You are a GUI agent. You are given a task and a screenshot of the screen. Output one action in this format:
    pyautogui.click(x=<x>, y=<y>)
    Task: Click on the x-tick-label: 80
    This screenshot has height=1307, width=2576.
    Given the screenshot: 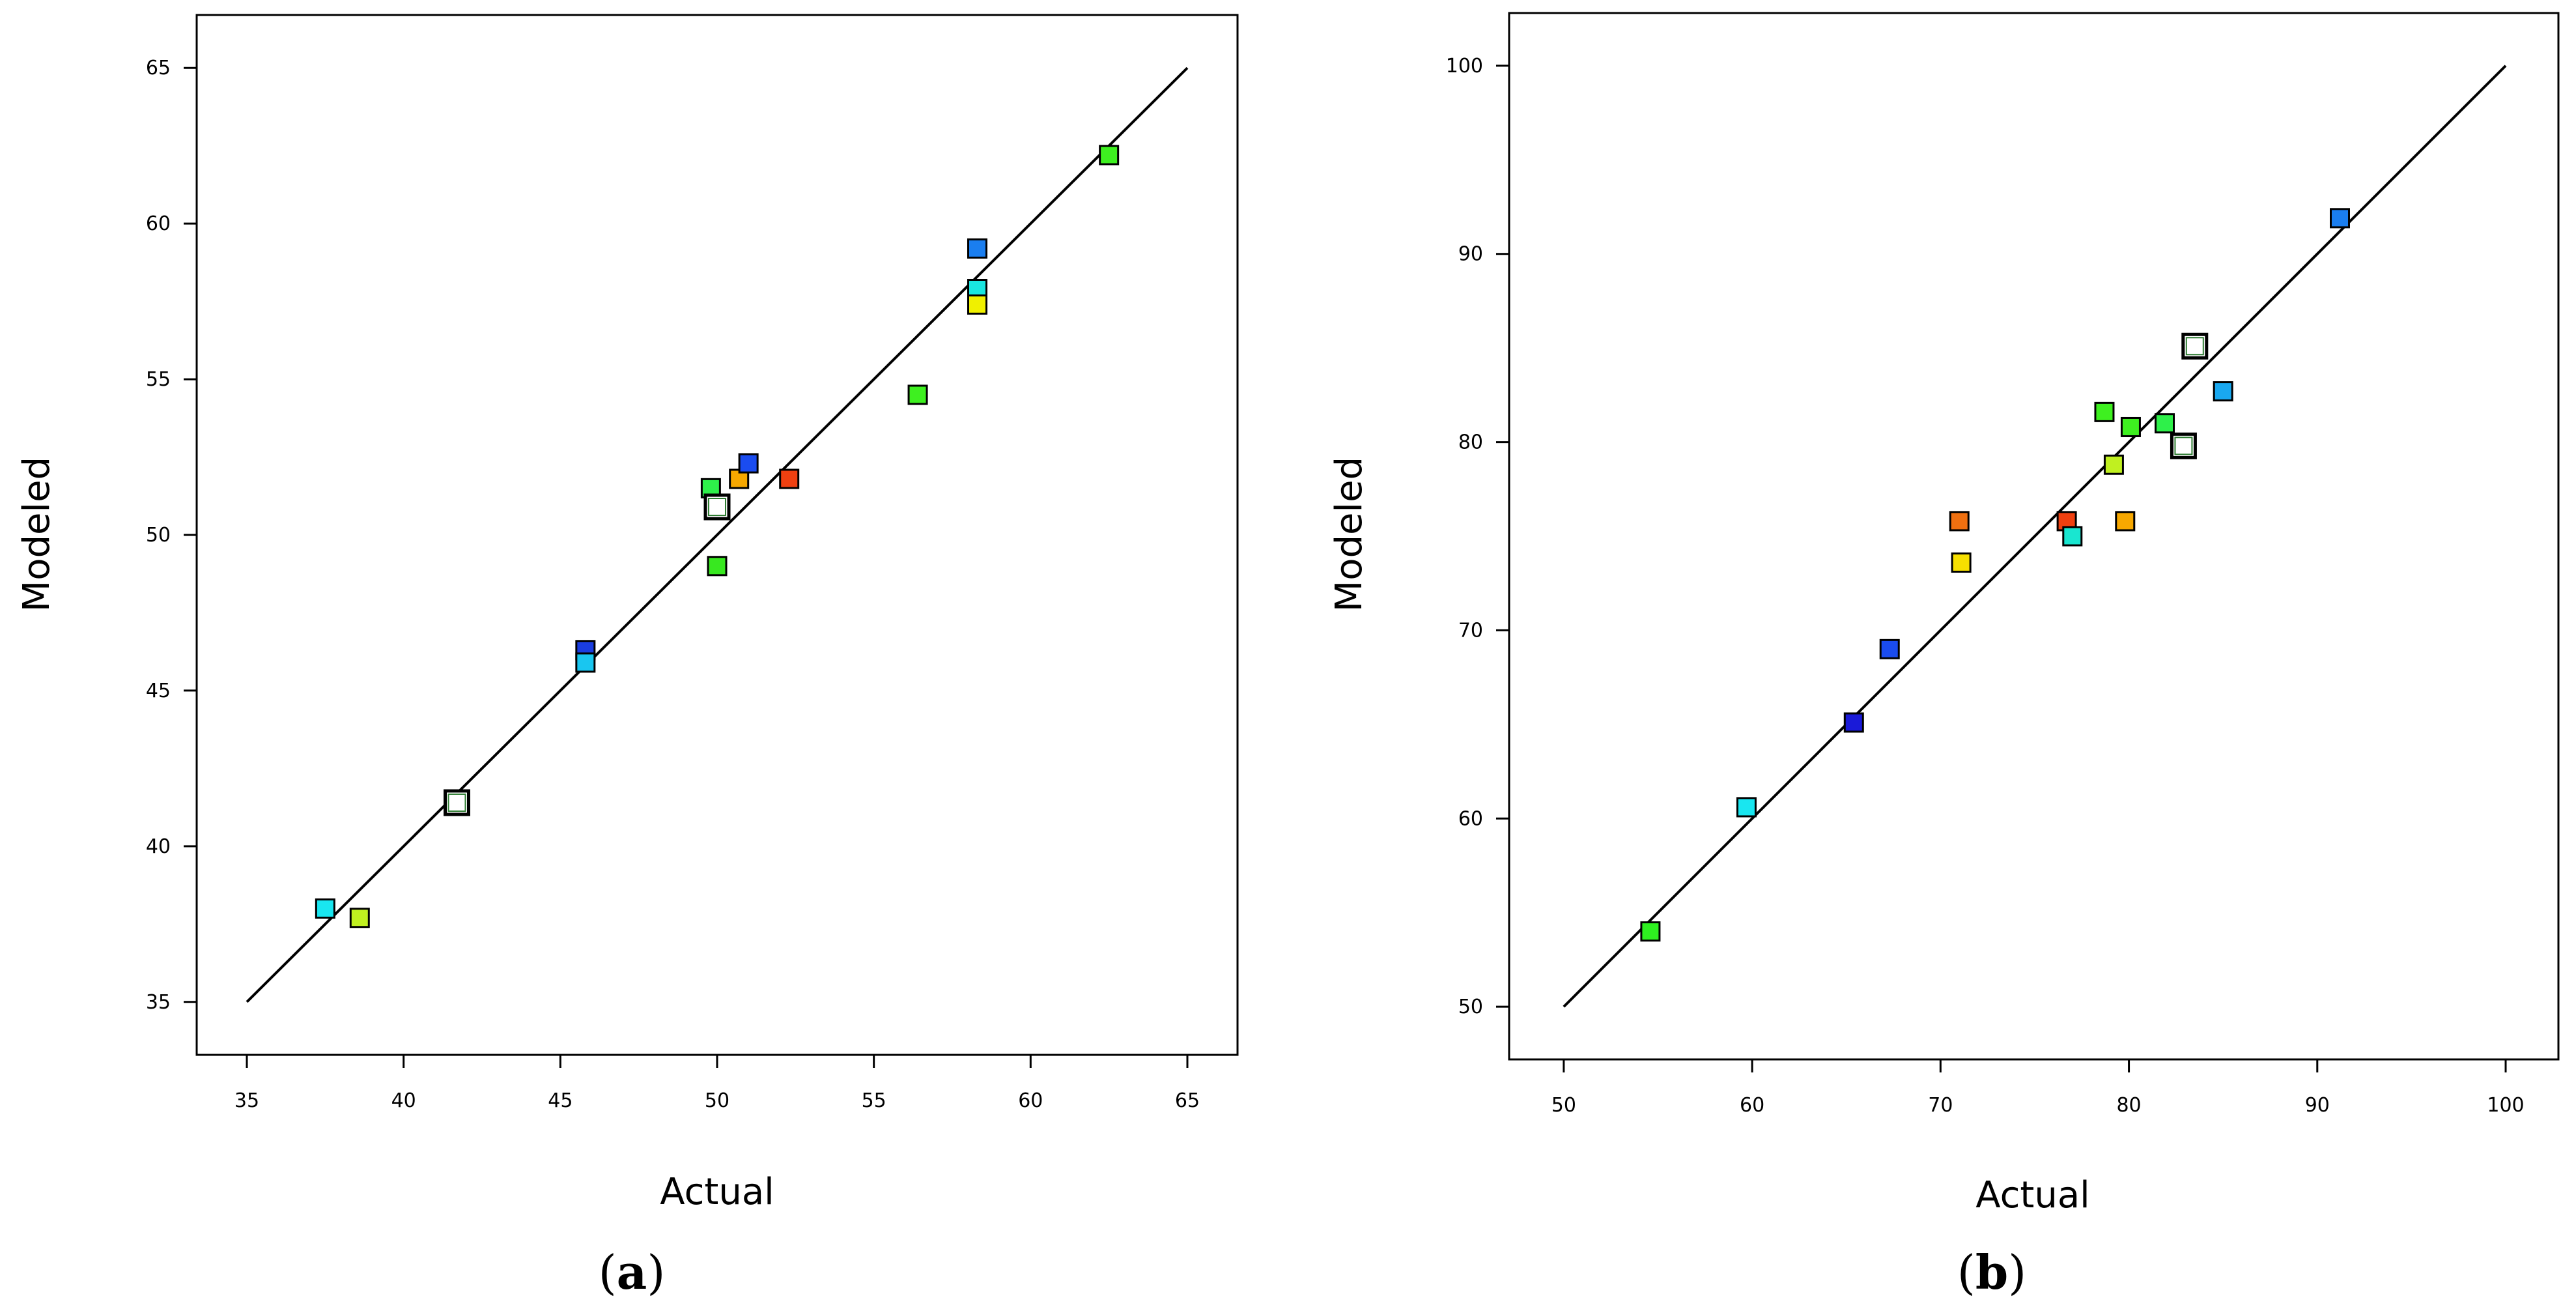 What is the action you would take?
    pyautogui.click(x=2128, y=1106)
    